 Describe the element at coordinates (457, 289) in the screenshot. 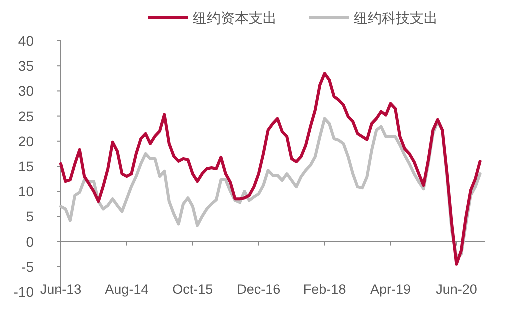

I see `x-tick-label: Jun-20` at that location.